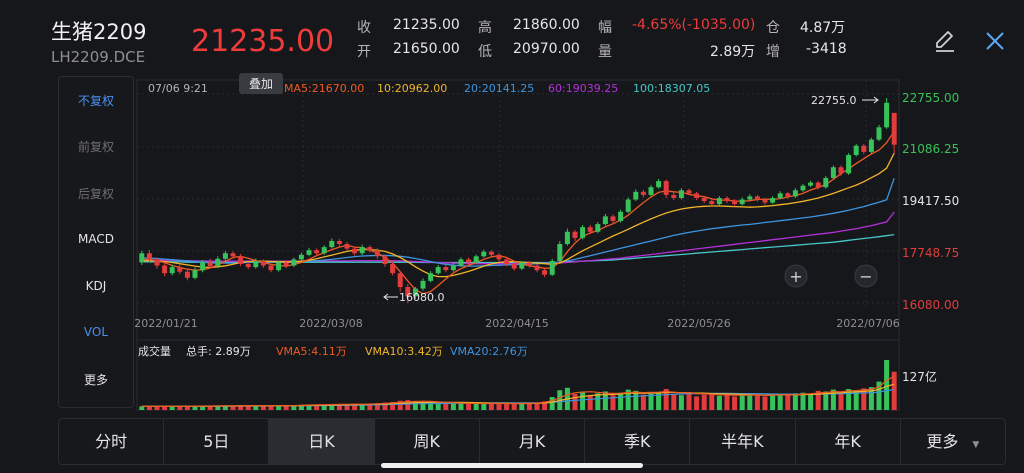  What do you see at coordinates (773, 52) in the screenshot?
I see `quote-label: 增` at bounding box center [773, 52].